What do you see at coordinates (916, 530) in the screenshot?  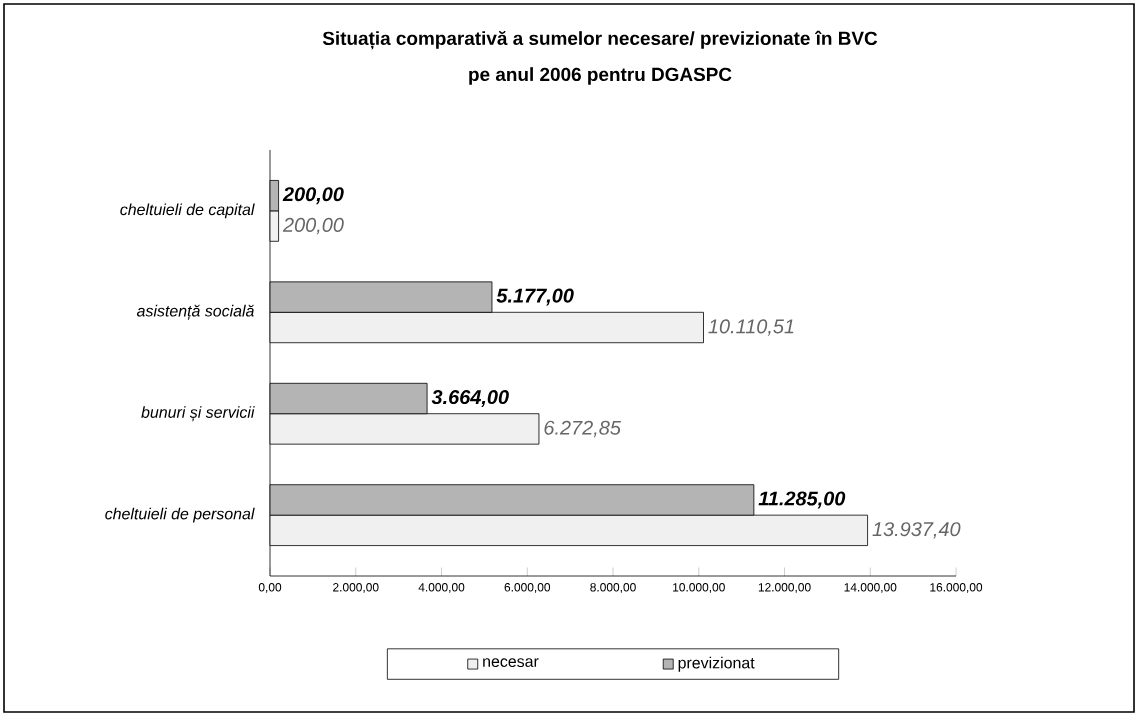 I see `data-label: 13.937,40` at bounding box center [916, 530].